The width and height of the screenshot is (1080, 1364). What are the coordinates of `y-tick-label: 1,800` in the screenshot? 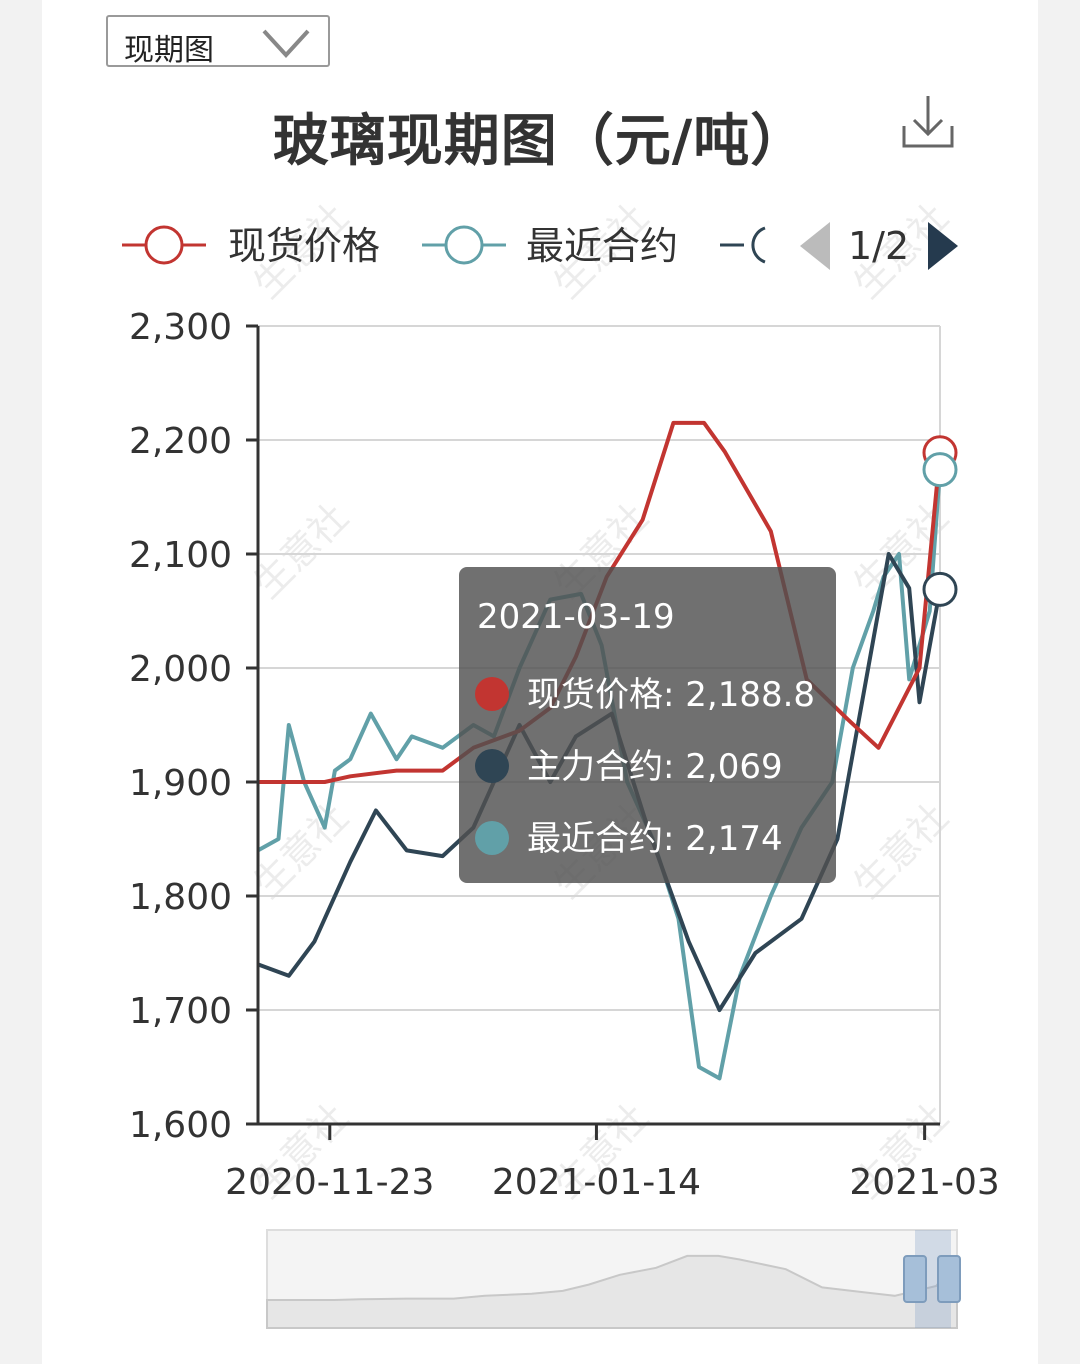 It's located at (180, 897).